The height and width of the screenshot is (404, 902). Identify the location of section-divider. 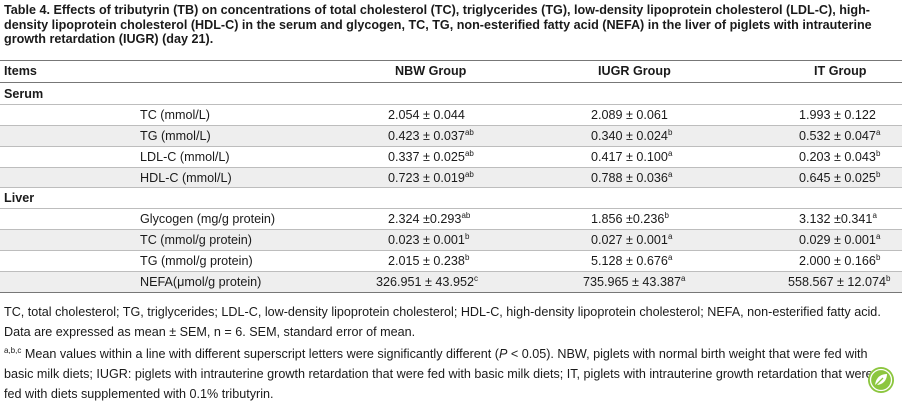
(451, 187).